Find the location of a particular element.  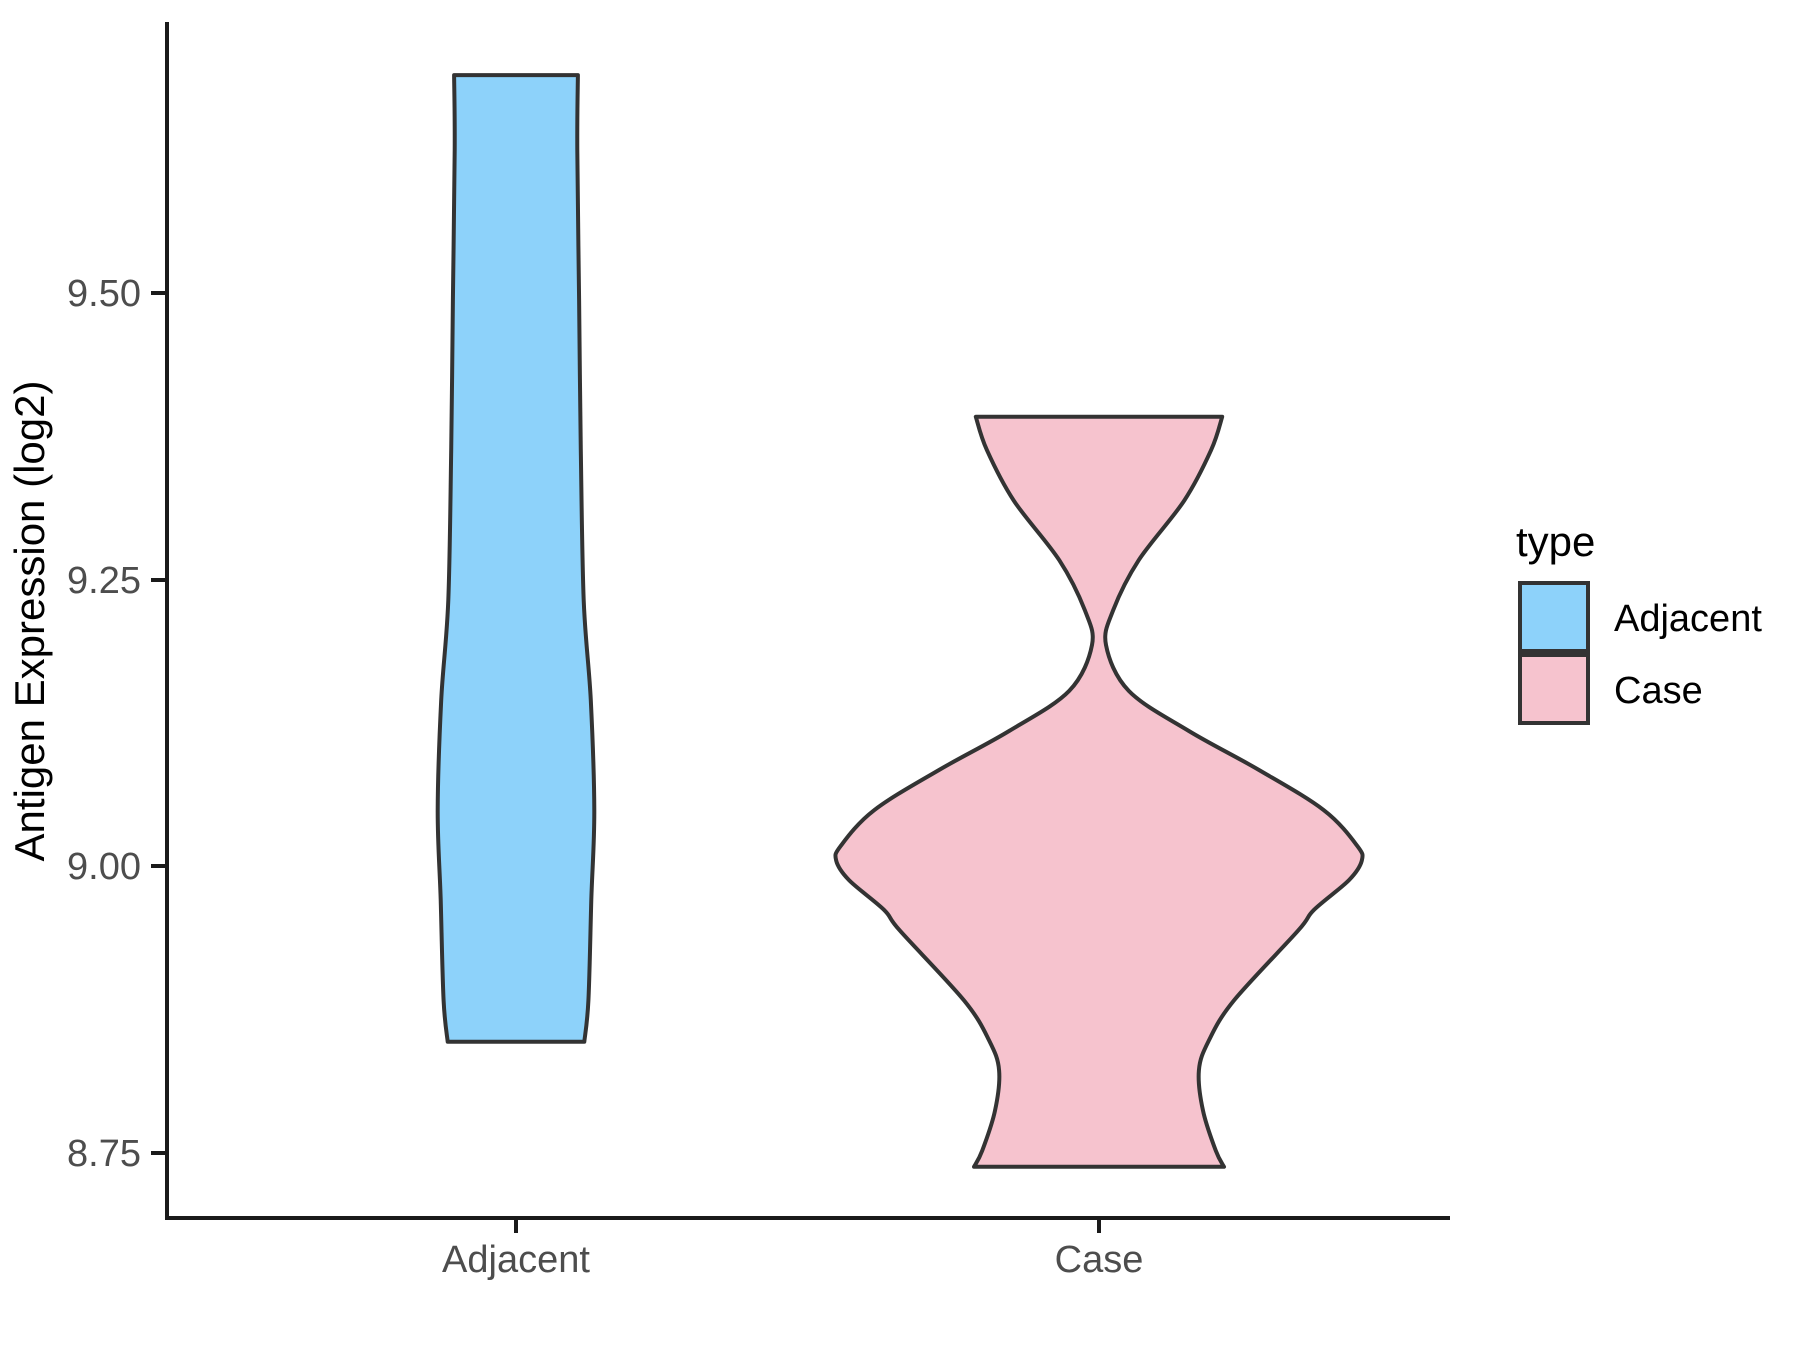

y-tick-label: 8.75 is located at coordinates (104, 1154).